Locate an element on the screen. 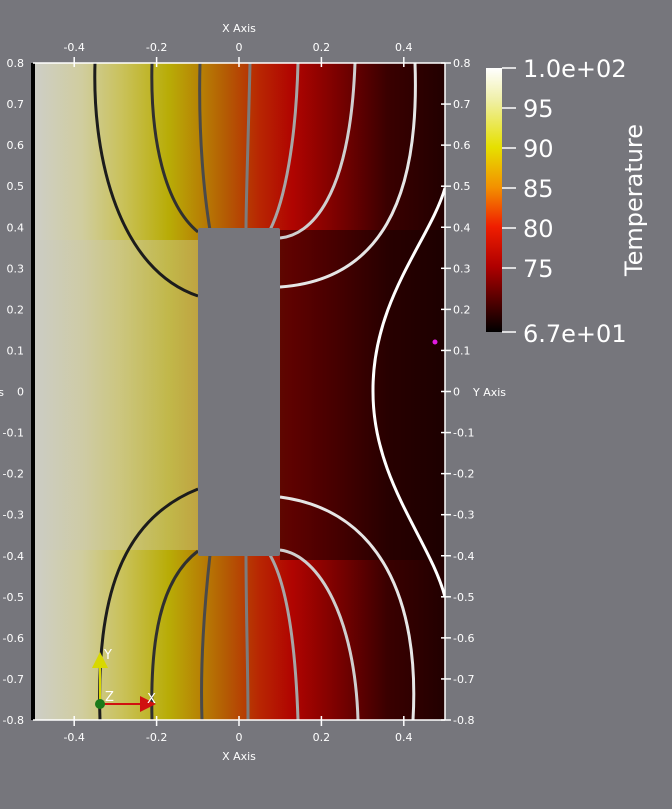 The image size is (672, 809). y-tick-label-right: -0.6 is located at coordinates (463, 638).